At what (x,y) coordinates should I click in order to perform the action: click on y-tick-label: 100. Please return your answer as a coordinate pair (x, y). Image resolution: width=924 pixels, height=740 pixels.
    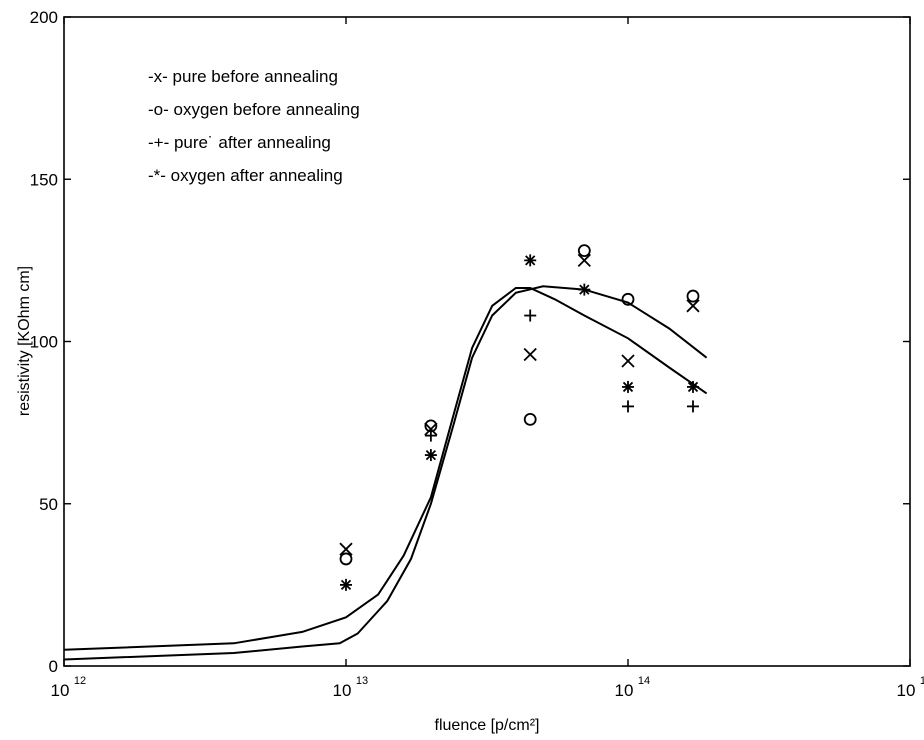
    Looking at the image, I should click on (44, 342).